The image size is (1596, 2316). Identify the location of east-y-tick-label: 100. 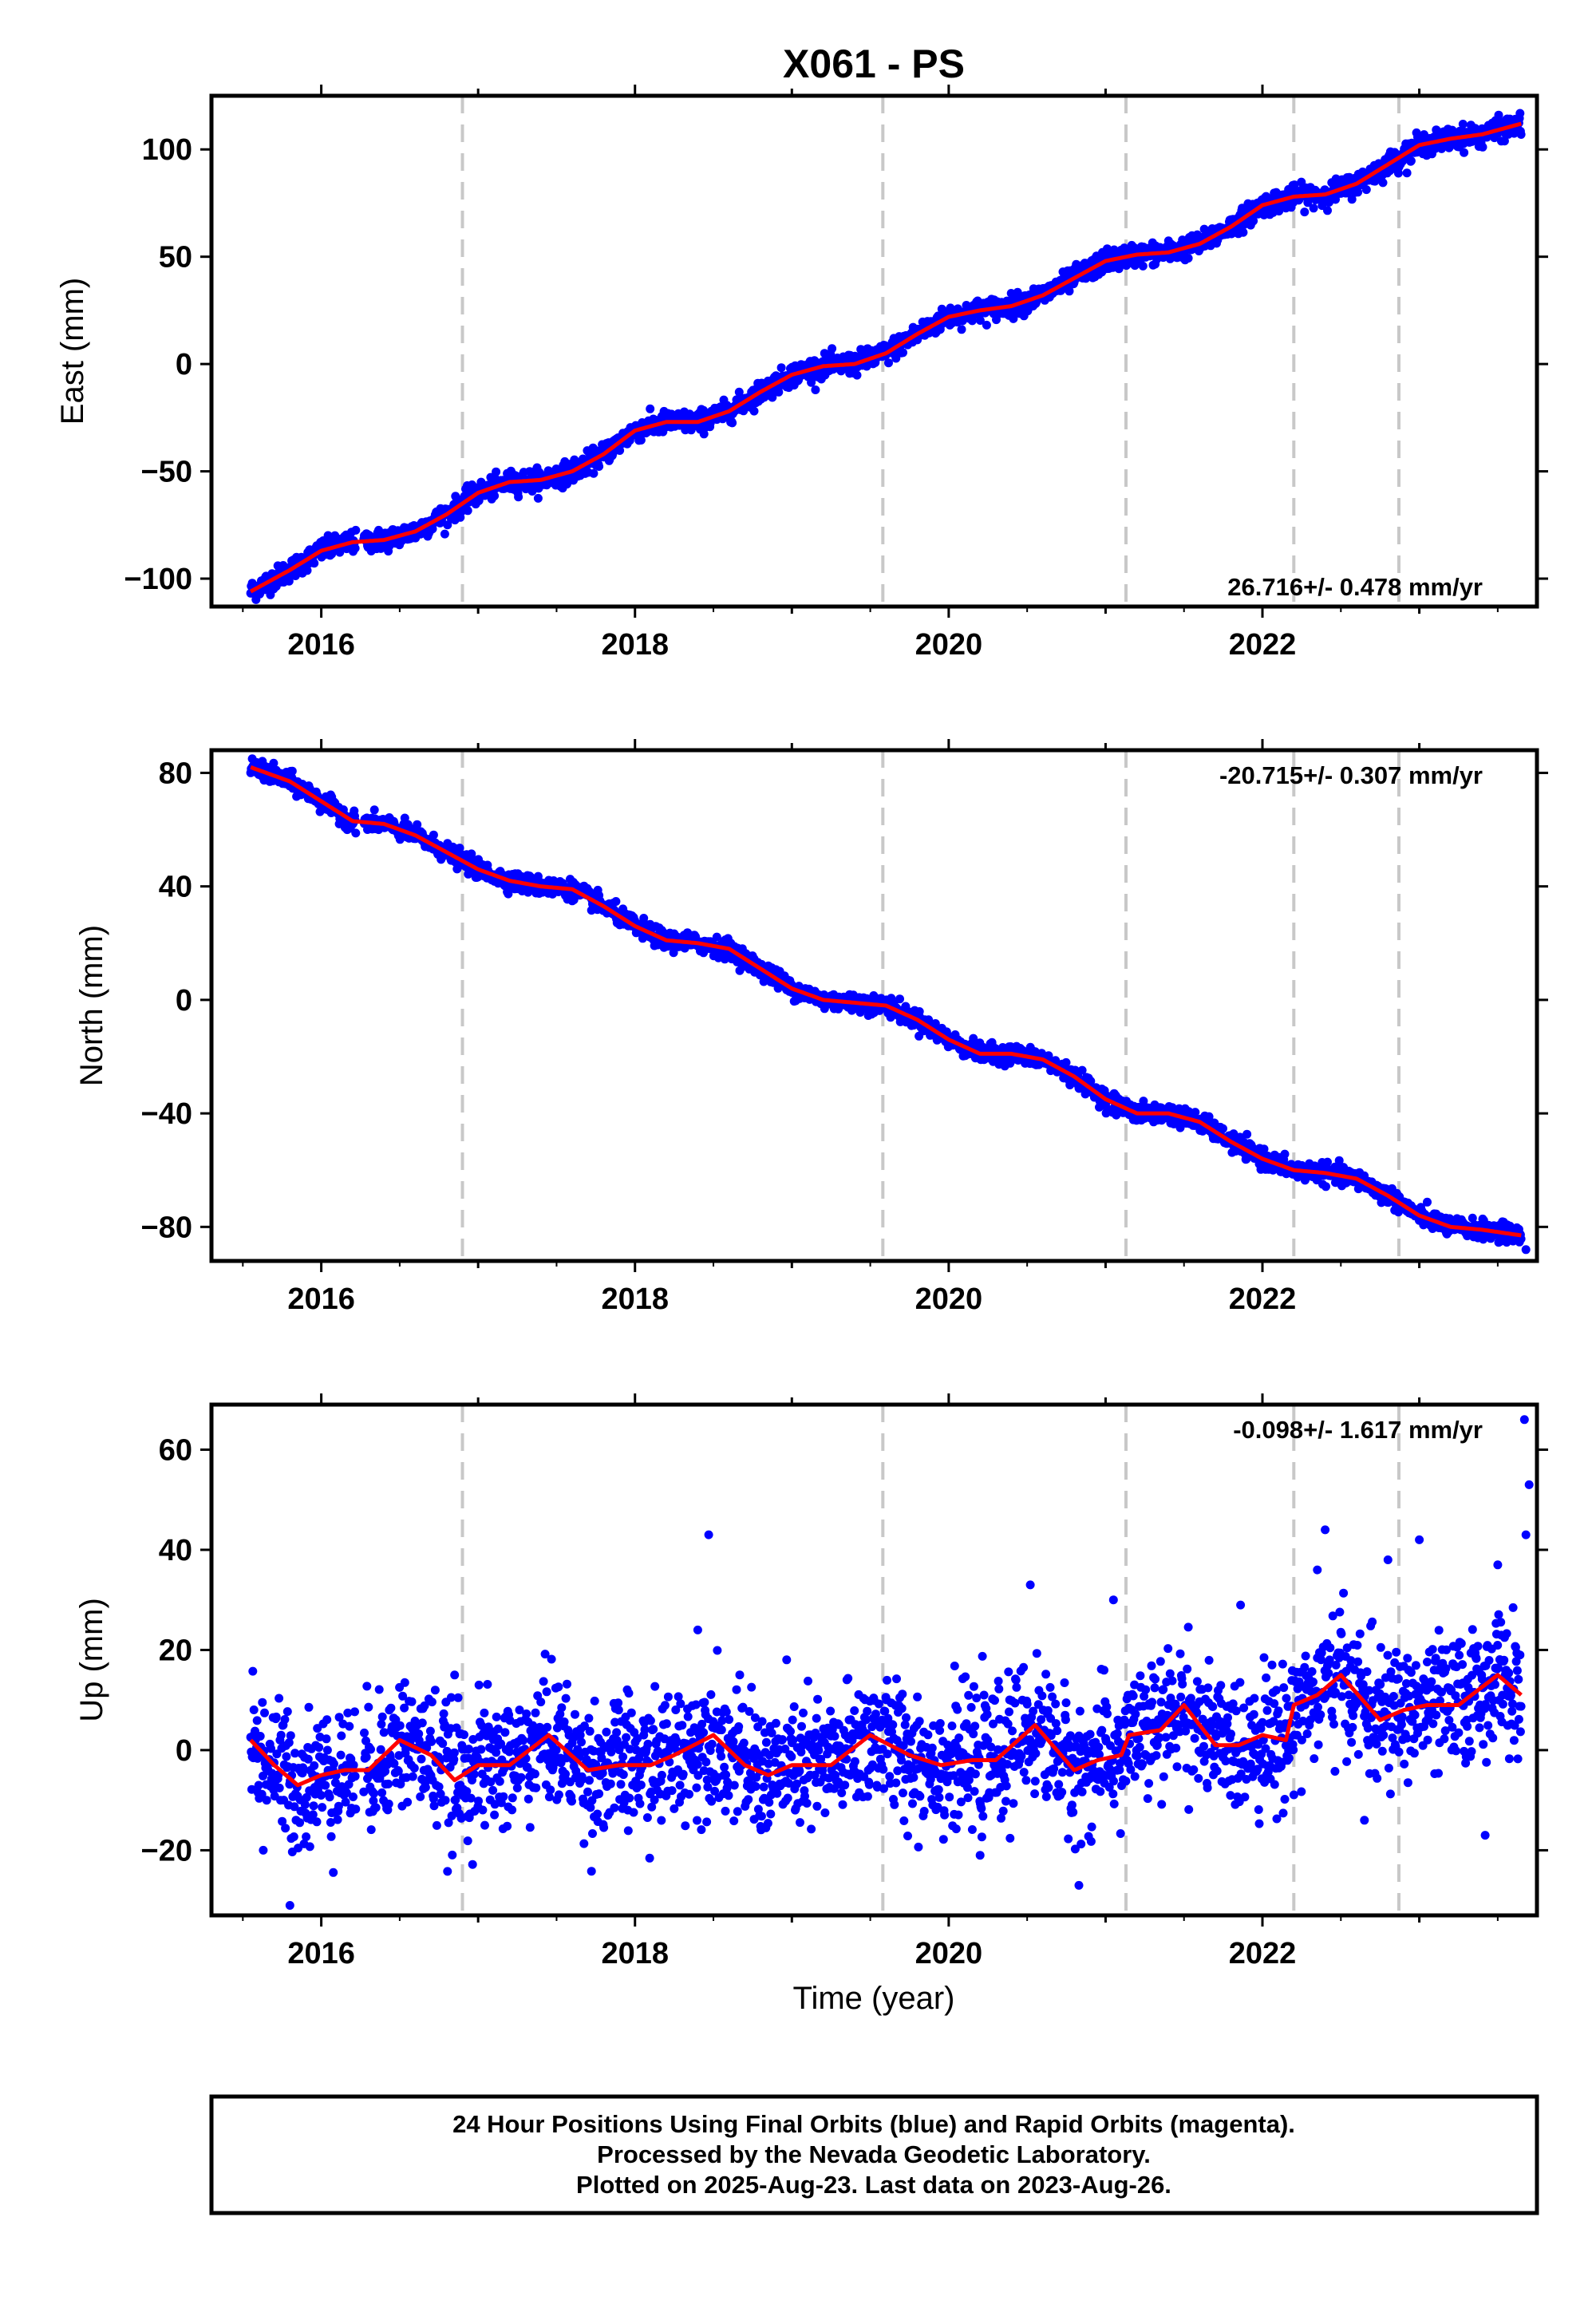
(167, 150).